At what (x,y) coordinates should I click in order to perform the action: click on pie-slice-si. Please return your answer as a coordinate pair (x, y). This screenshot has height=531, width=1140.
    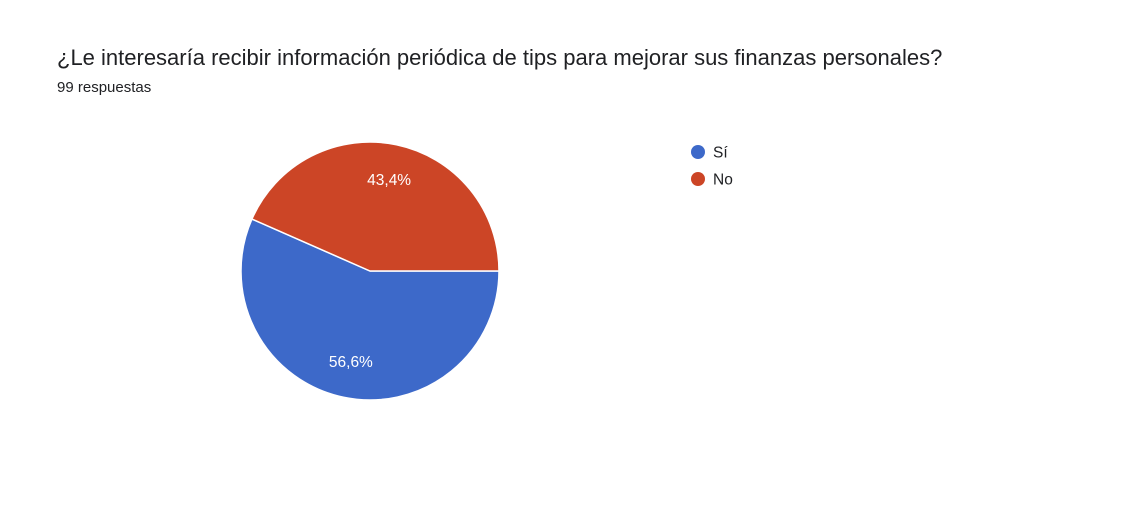
    Looking at the image, I should click on (370, 309).